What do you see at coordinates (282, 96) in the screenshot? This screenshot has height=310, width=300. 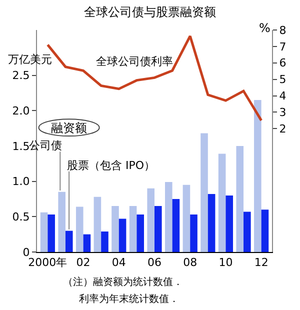 I see `y2-tick-label: 4` at bounding box center [282, 96].